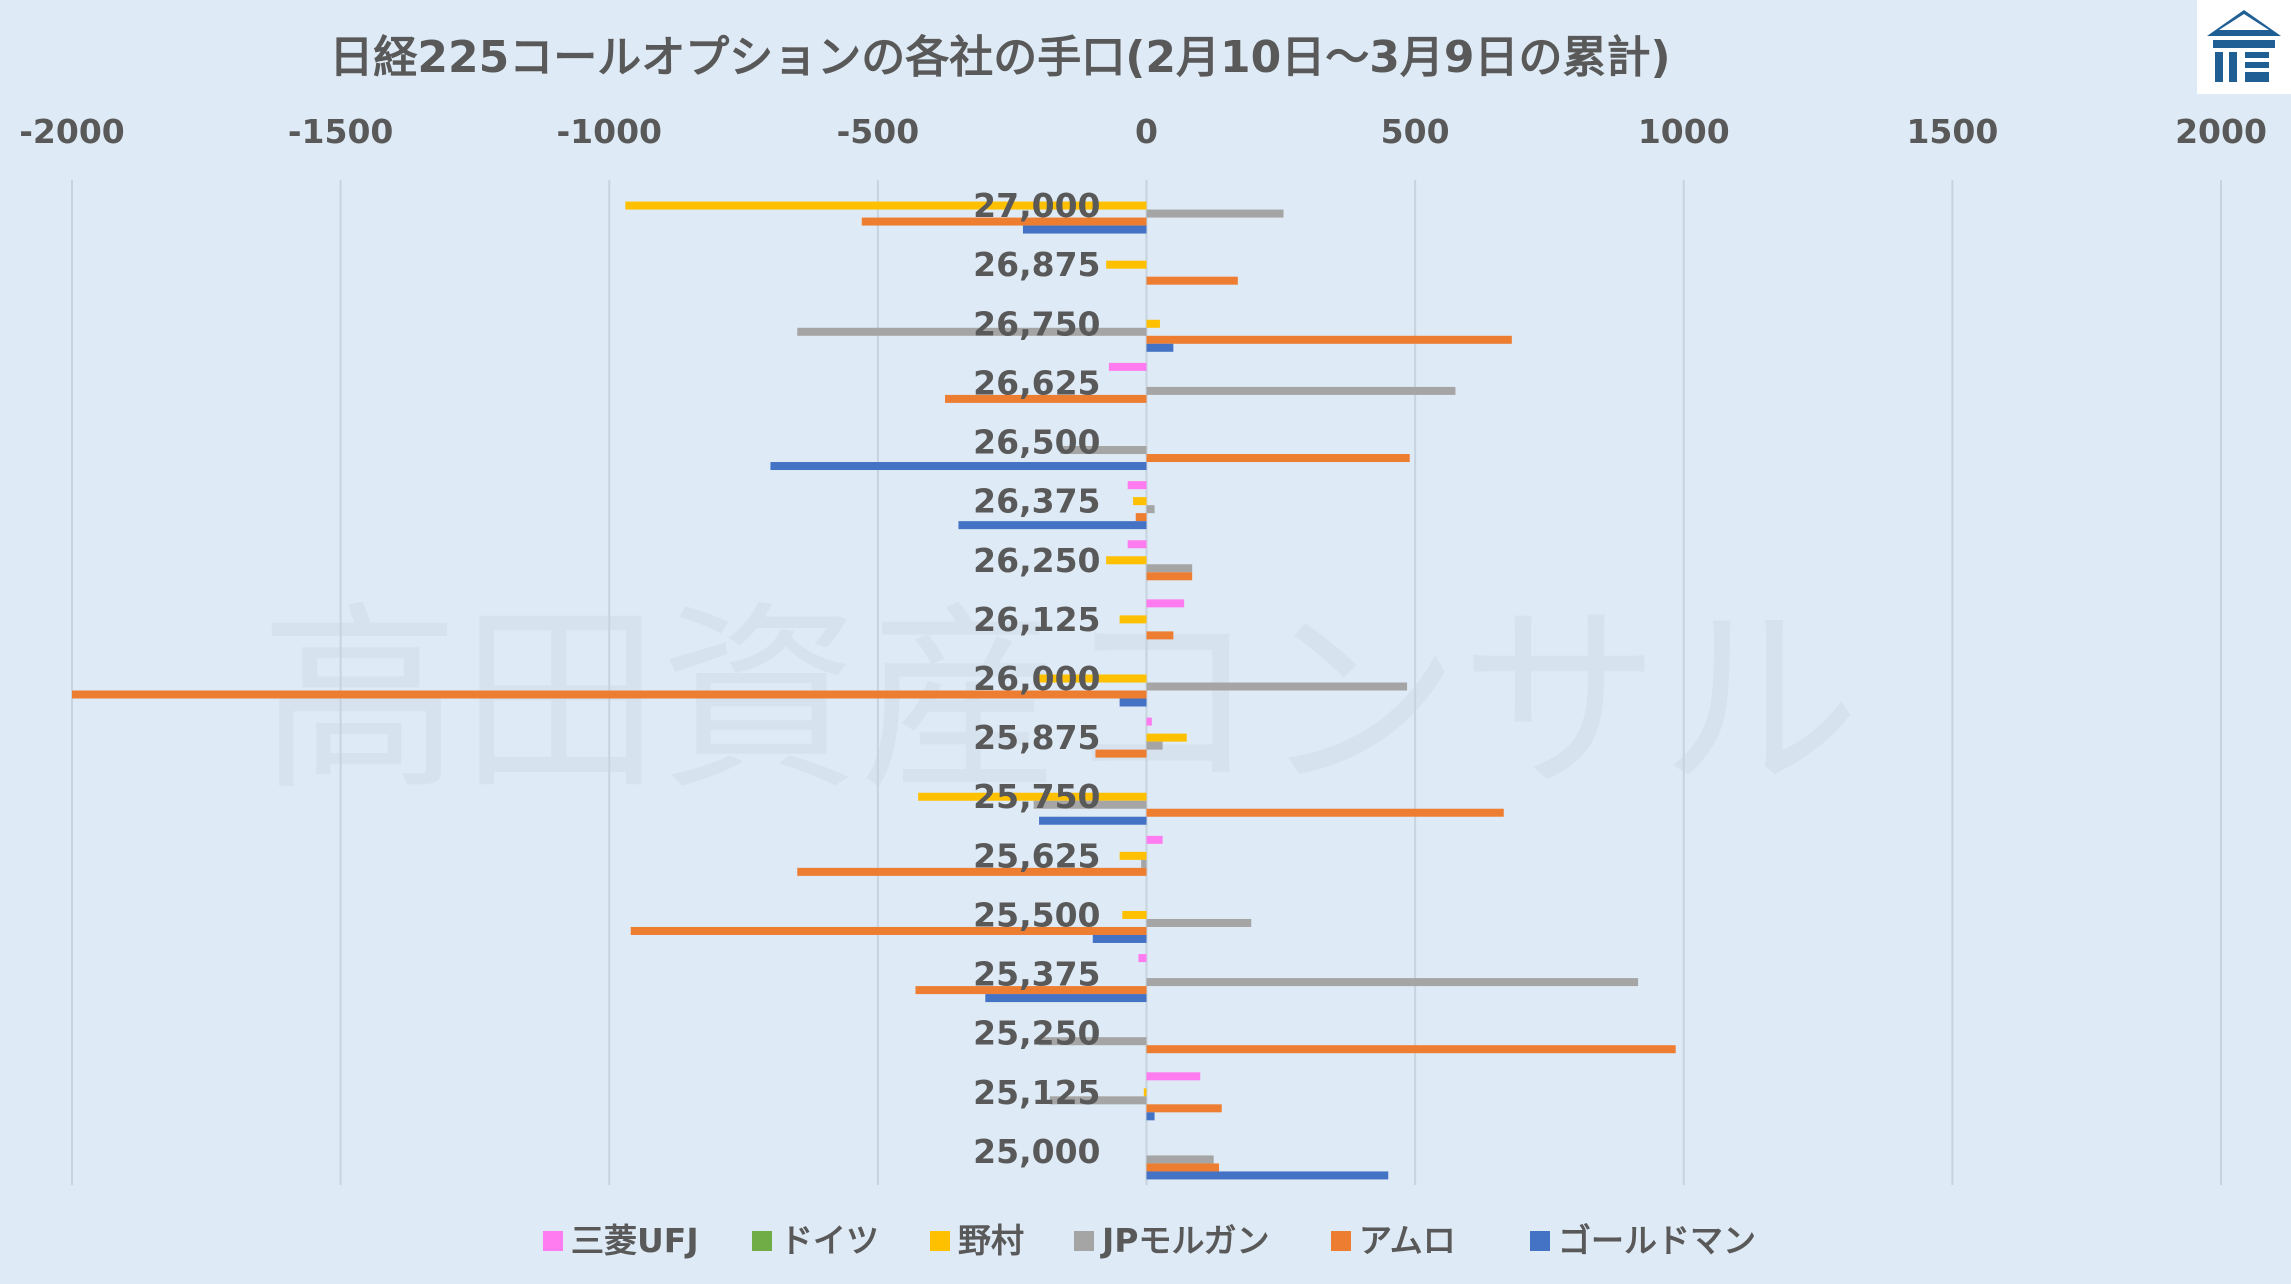 The height and width of the screenshot is (1284, 2291). What do you see at coordinates (1036, 264) in the screenshot?
I see `category-label: 26,875` at bounding box center [1036, 264].